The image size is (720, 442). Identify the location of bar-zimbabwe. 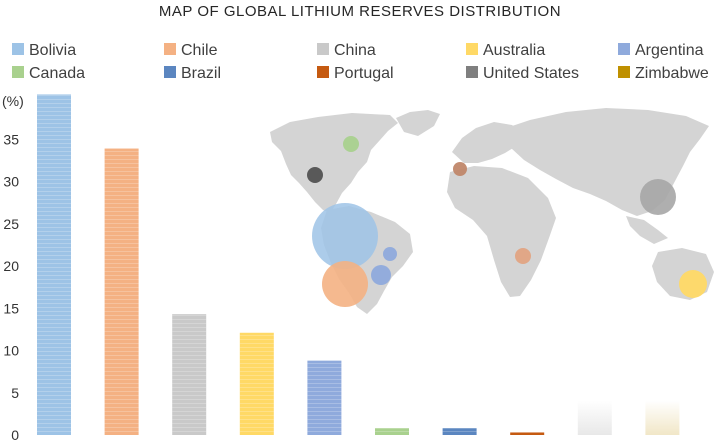
(662, 417).